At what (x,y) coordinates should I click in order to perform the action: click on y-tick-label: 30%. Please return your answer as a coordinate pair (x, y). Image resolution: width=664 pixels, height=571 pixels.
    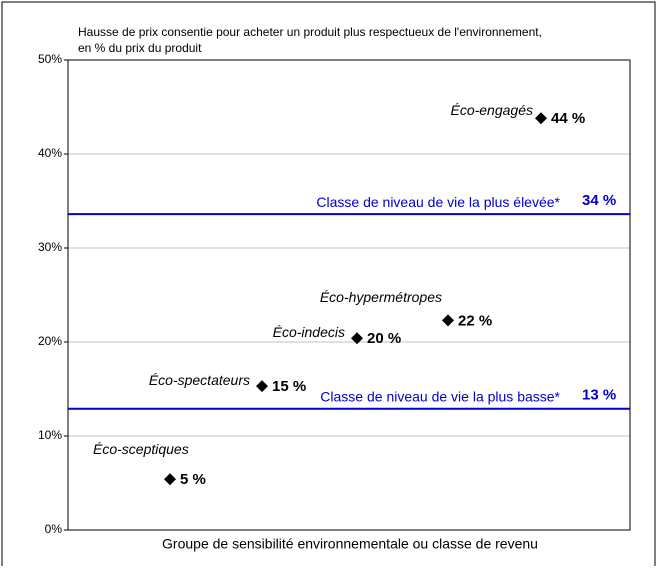
    Looking at the image, I should click on (50, 247).